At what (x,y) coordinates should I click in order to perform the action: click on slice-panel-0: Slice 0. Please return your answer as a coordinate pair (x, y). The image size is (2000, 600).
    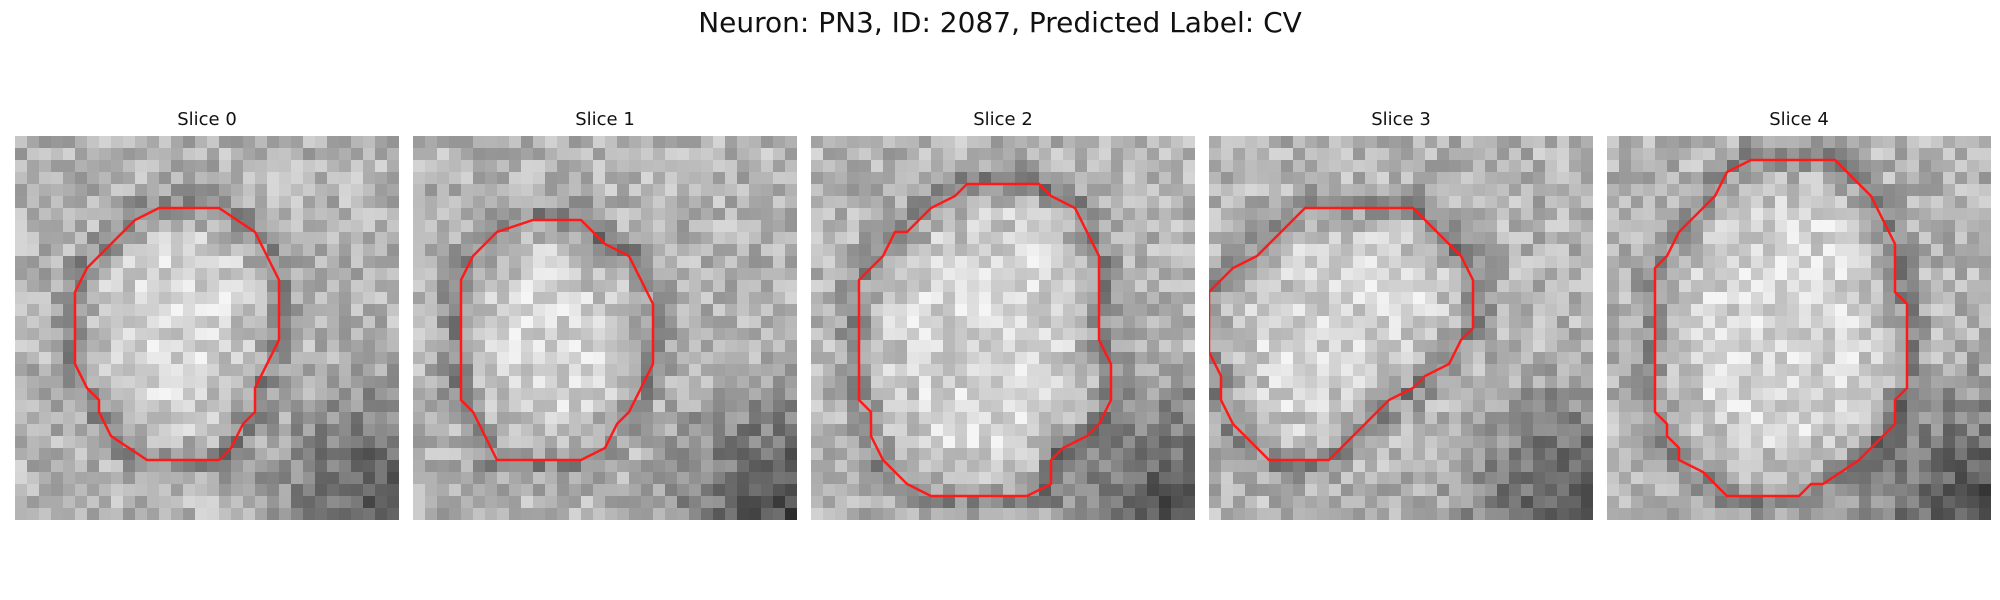
    Looking at the image, I should click on (207, 314).